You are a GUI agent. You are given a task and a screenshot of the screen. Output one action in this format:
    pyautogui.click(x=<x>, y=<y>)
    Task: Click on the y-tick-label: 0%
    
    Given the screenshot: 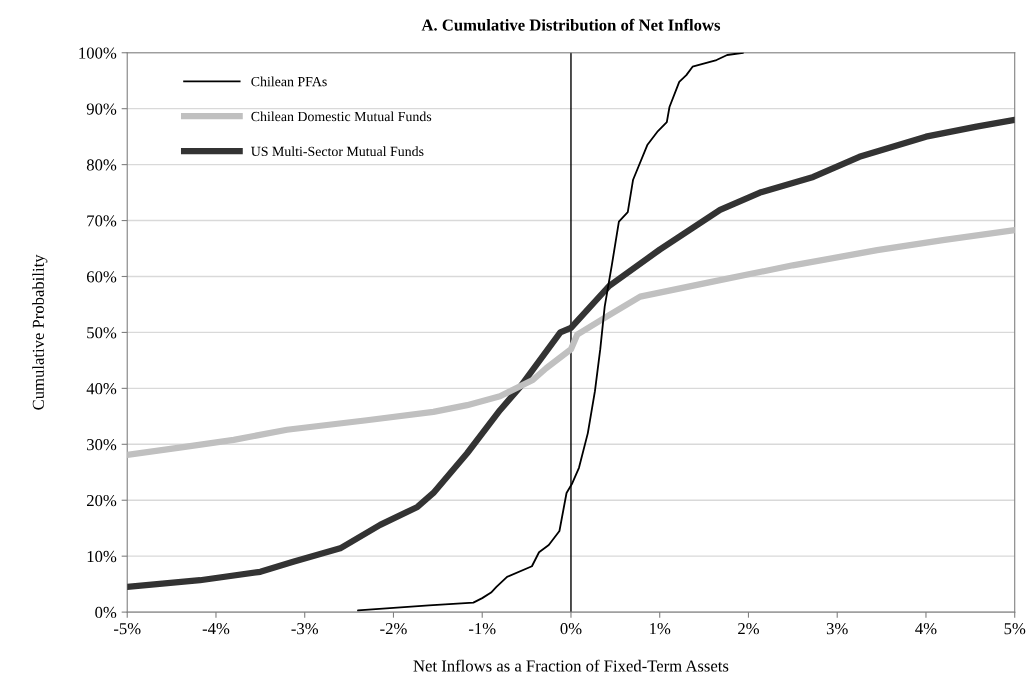 What is the action you would take?
    pyautogui.click(x=106, y=612)
    